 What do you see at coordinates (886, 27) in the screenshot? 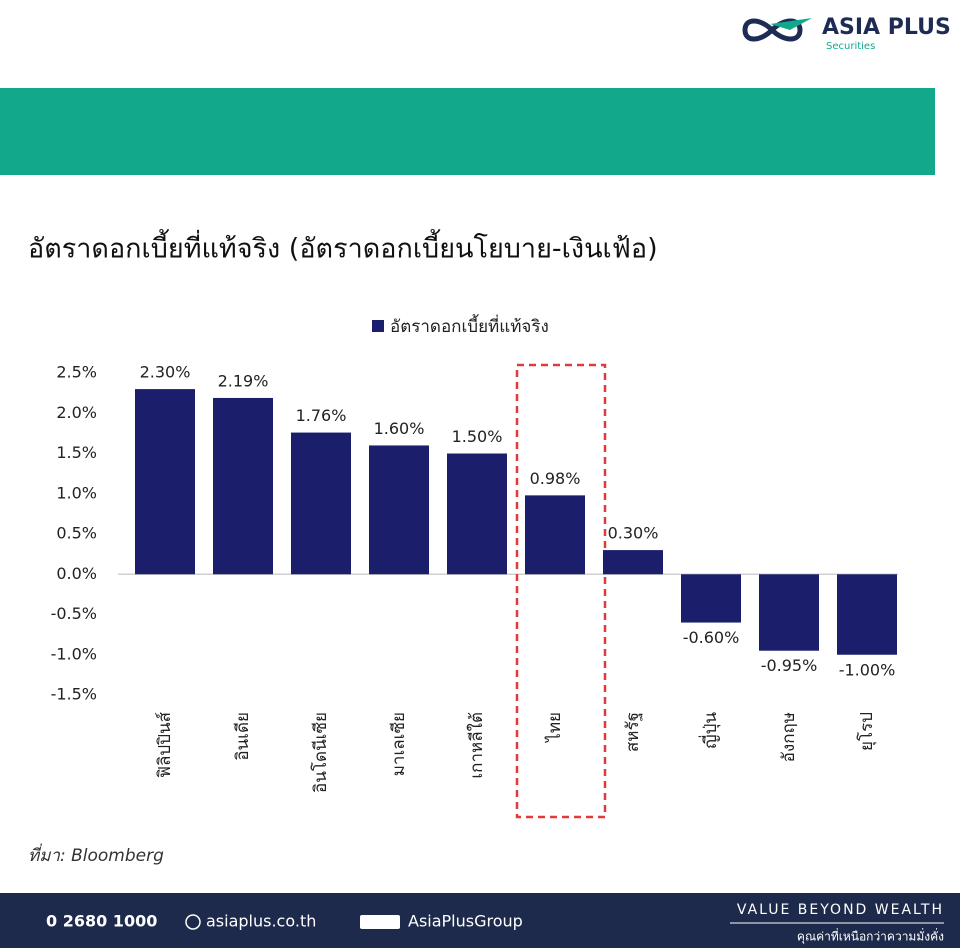
I see `logo-text: ASIA PLUS` at bounding box center [886, 27].